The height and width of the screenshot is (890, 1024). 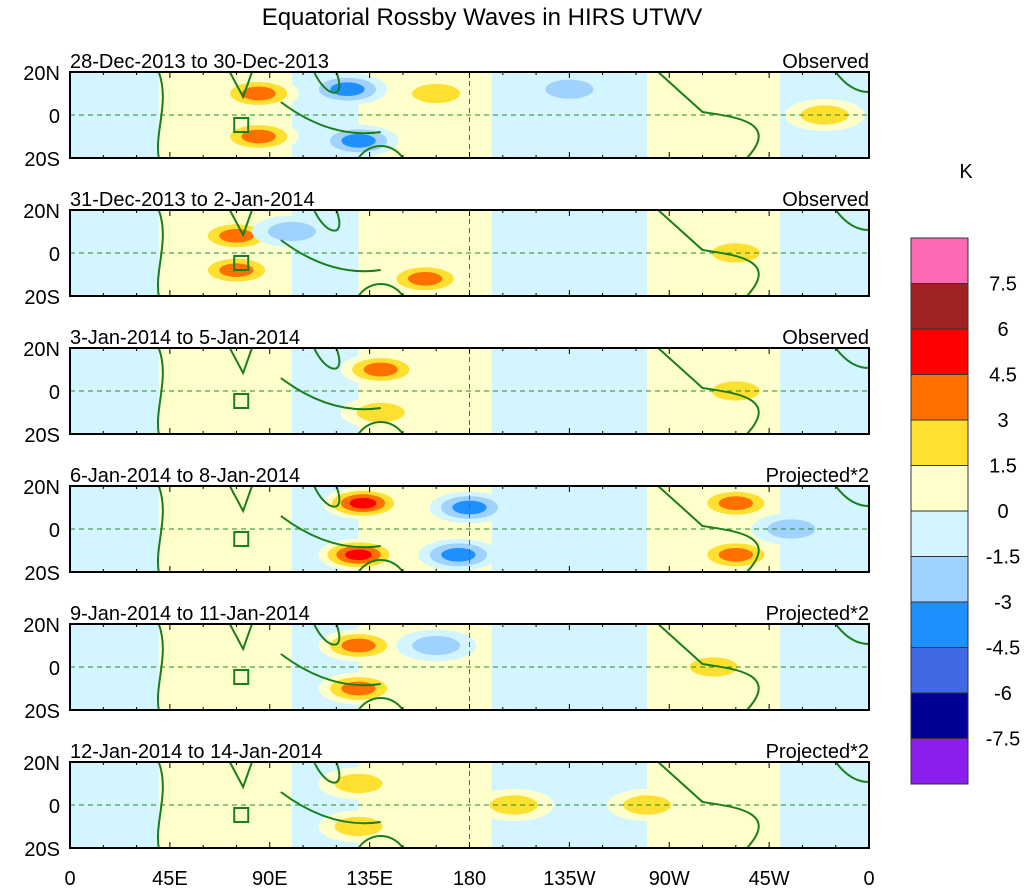 What do you see at coordinates (170, 879) in the screenshot?
I see `lon-tick-label: 45E` at bounding box center [170, 879].